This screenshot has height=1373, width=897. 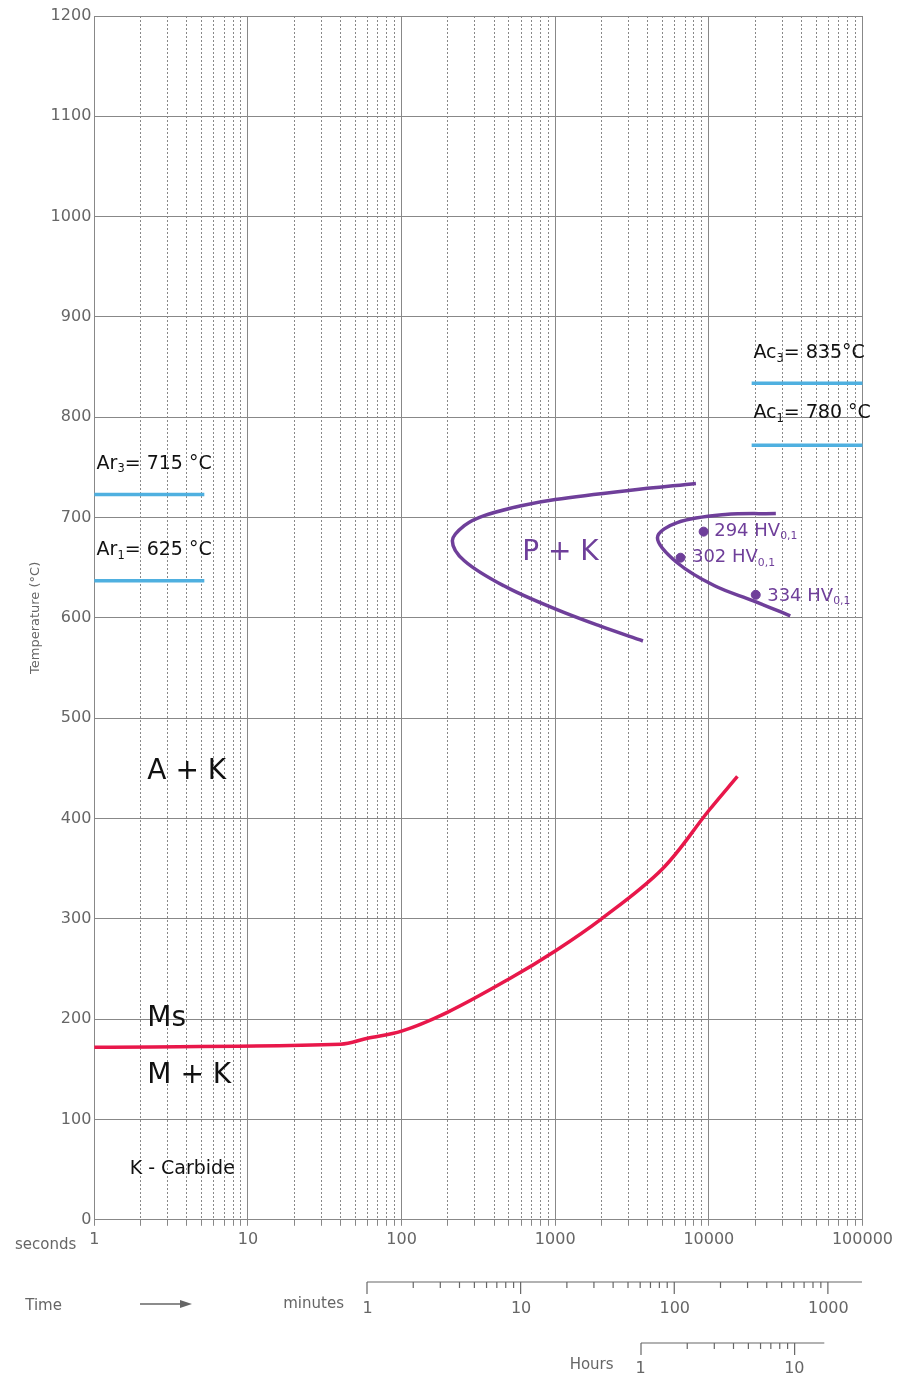 What do you see at coordinates (76, 617) in the screenshot?
I see `y-tick-label: 600` at bounding box center [76, 617].